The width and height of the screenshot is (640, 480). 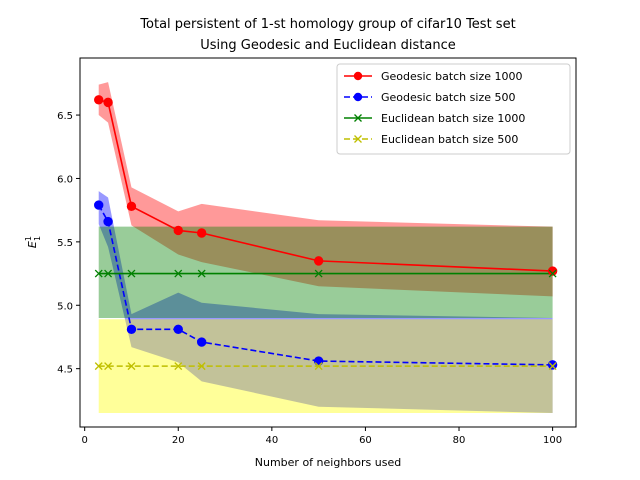 I want to click on legend-item-4: Euclidean batch size 500, so click(x=431, y=139).